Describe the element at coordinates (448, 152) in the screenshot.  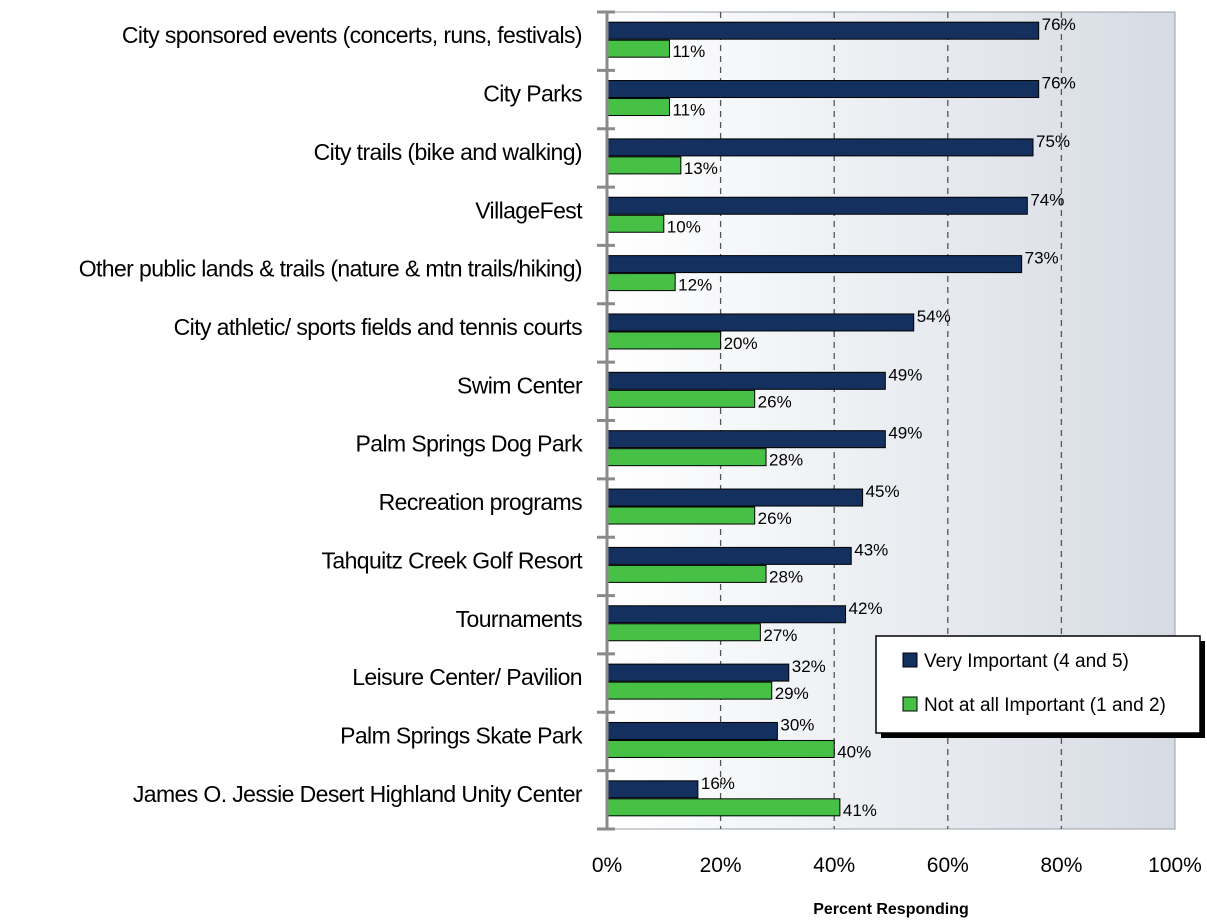
I see `category-label-2: City trails (bike and walking)` at that location.